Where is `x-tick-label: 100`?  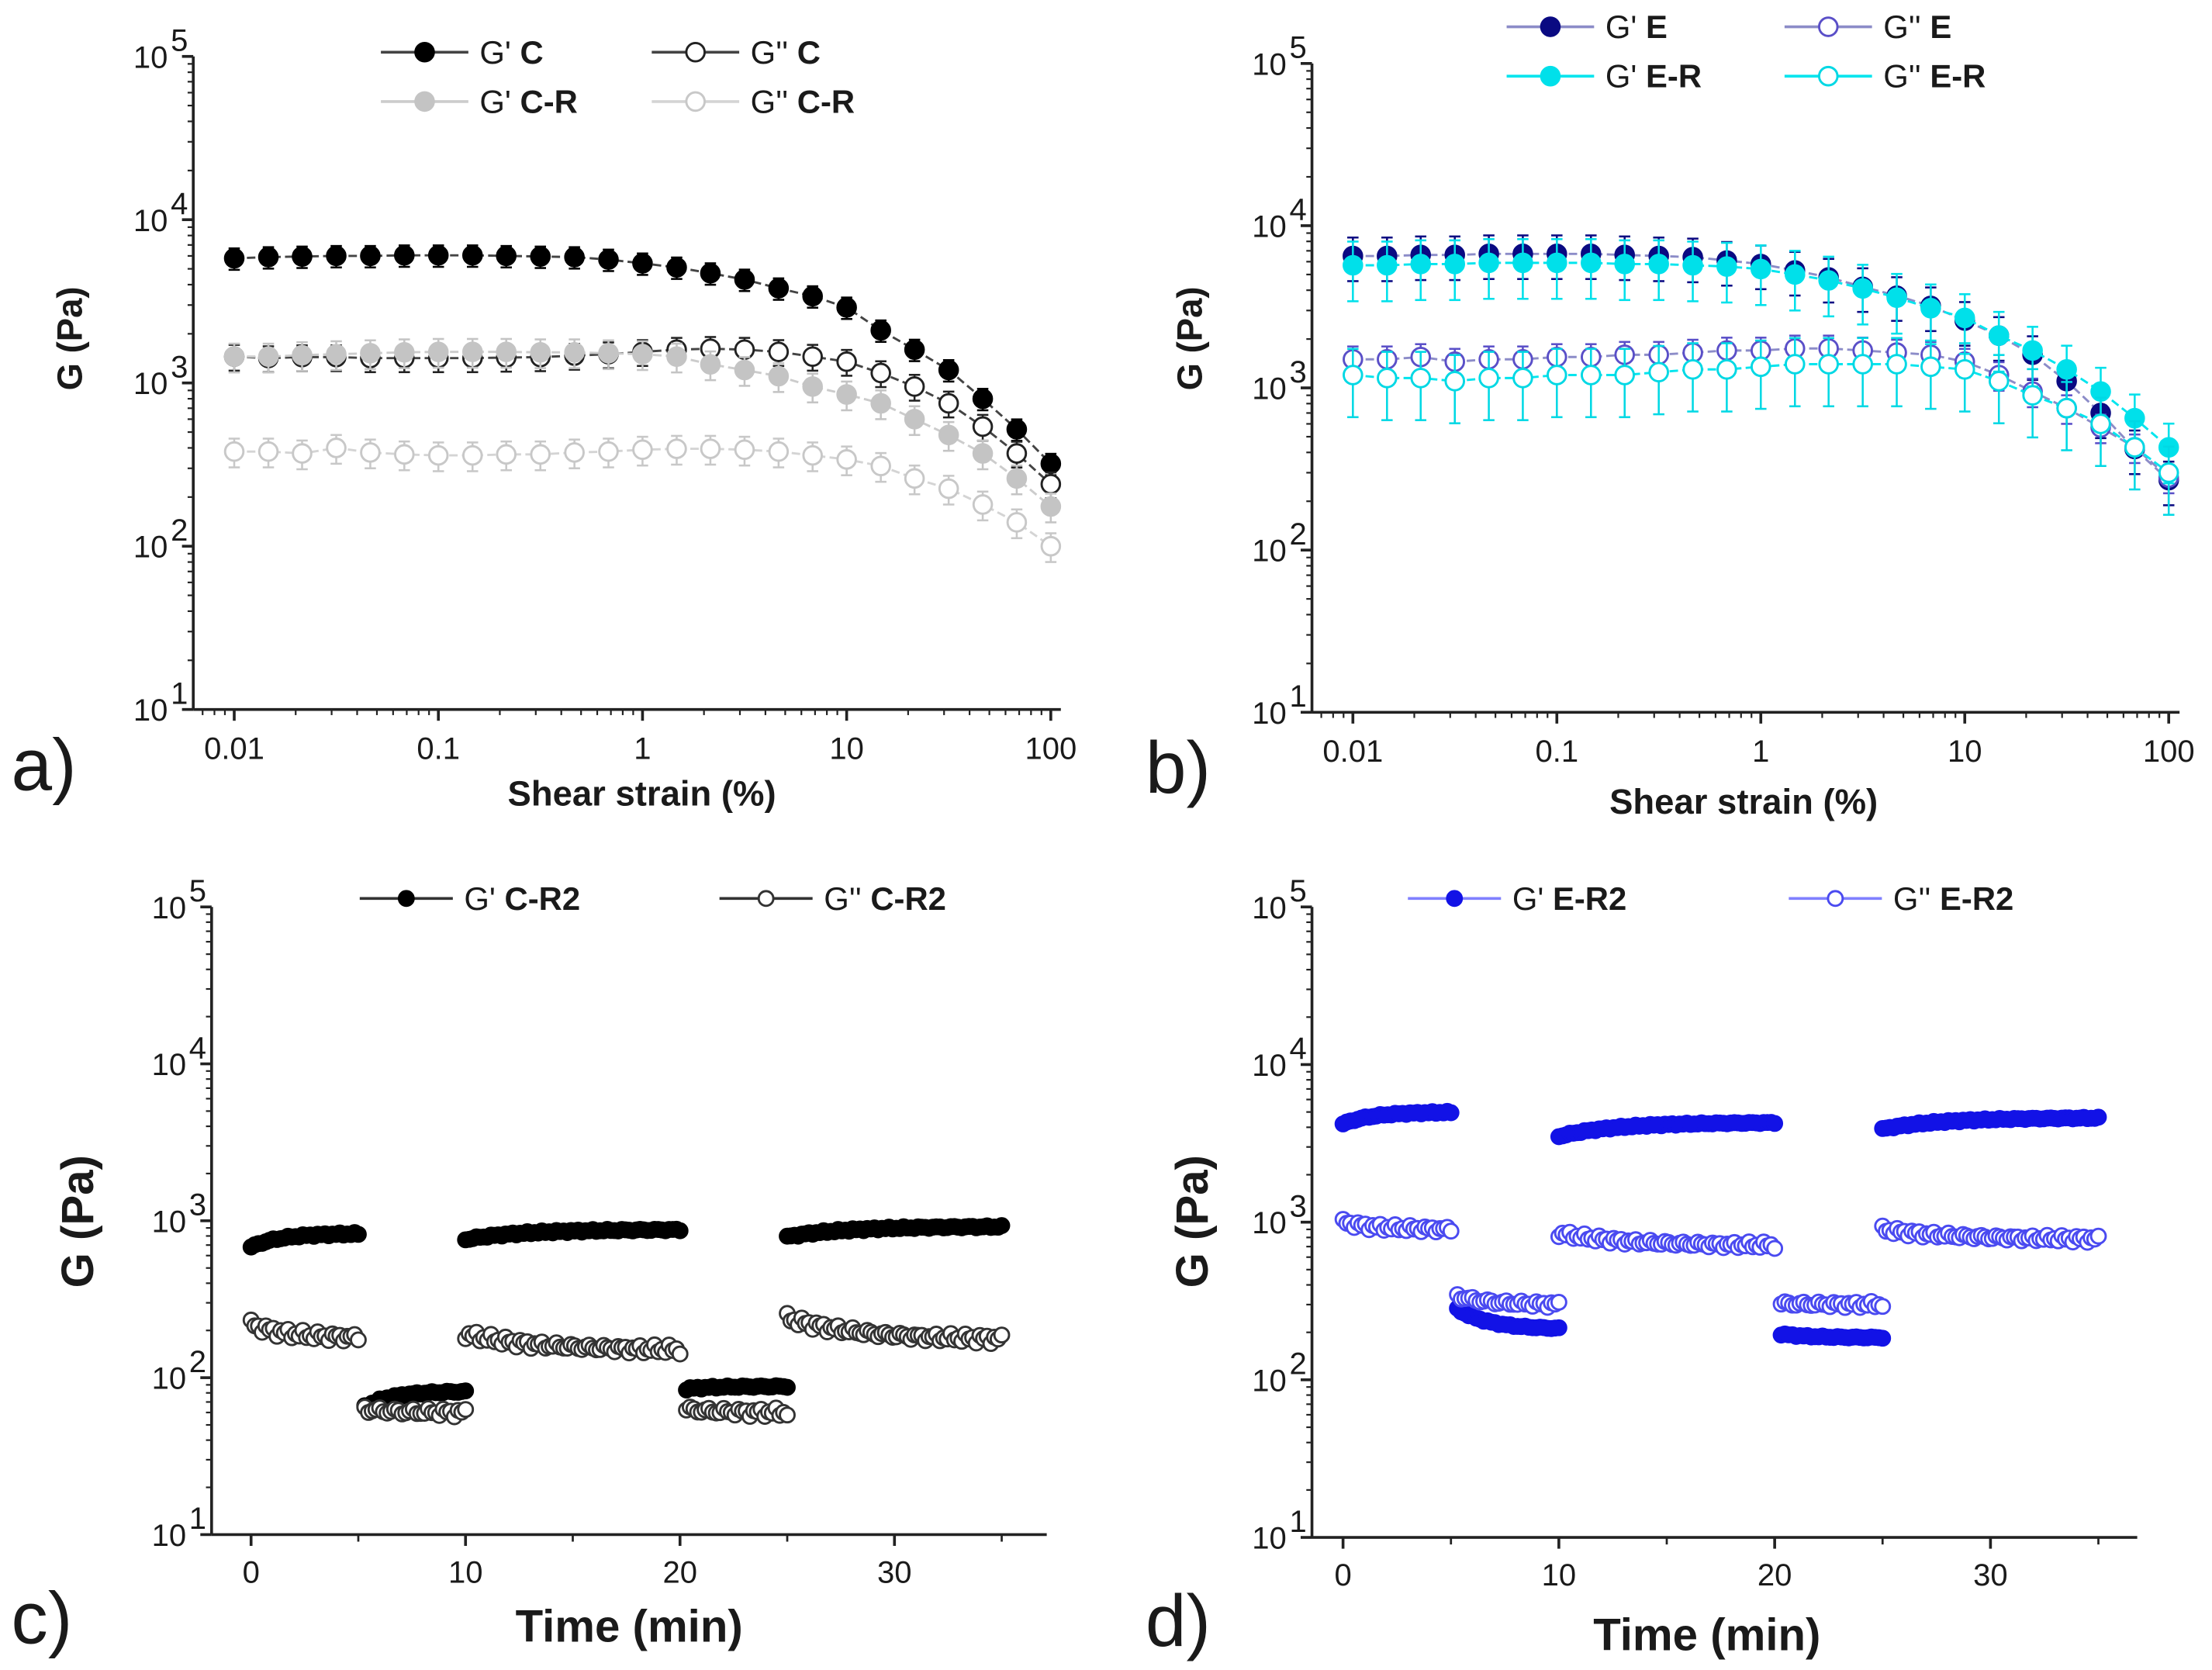 x-tick-label: 100 is located at coordinates (1051, 748).